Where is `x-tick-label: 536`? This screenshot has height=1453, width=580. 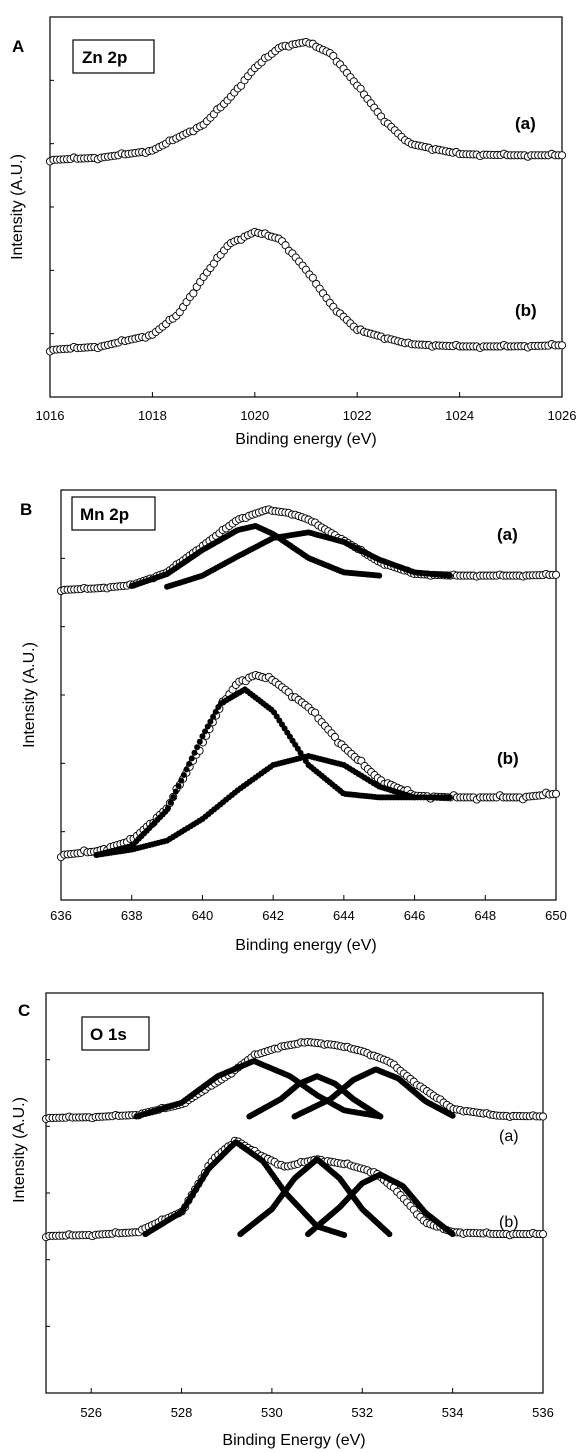
x-tick-label: 536 is located at coordinates (543, 1412).